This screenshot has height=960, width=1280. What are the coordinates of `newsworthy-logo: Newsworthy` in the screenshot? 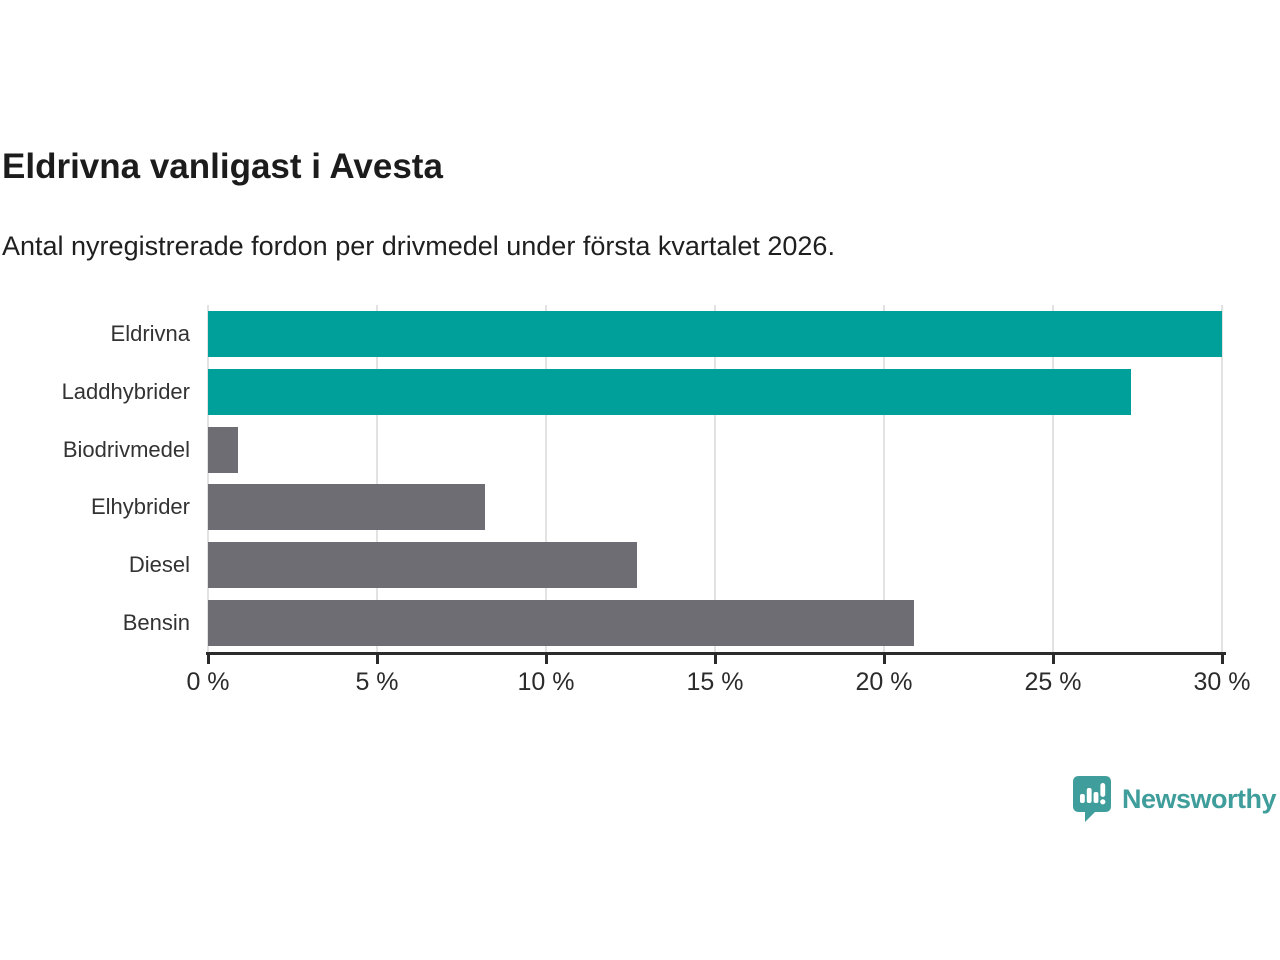 It's located at (1175, 799).